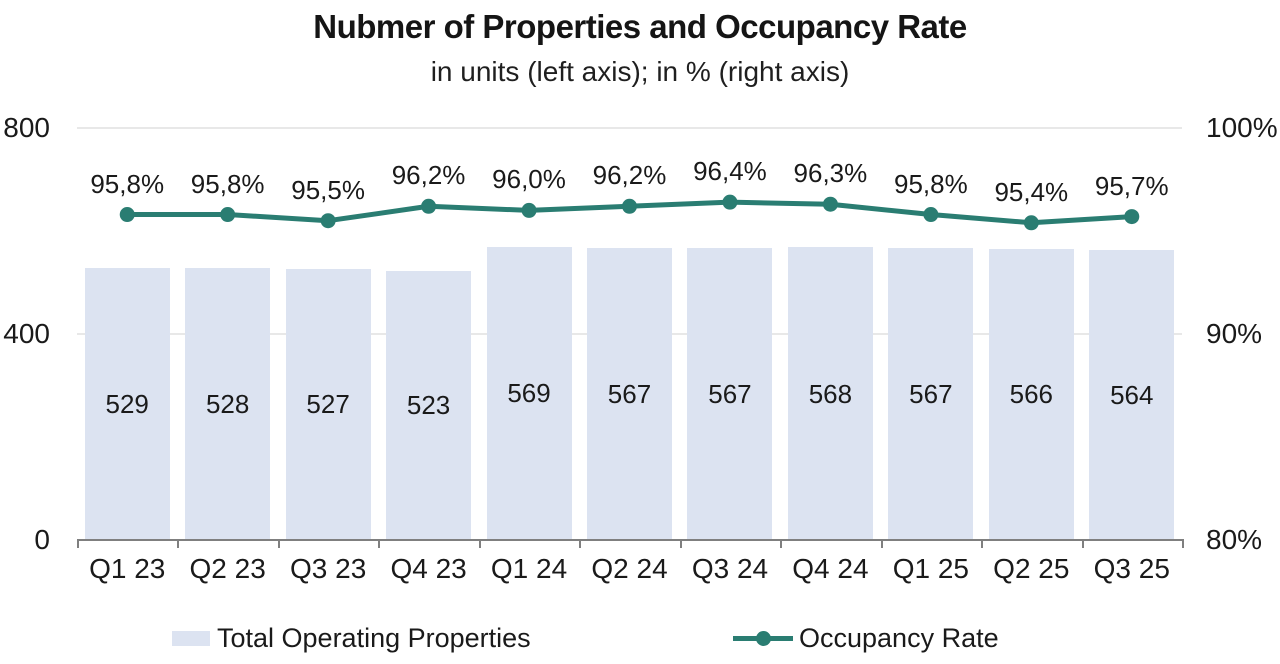 This screenshot has width=1280, height=664. I want to click on bar-value-label: 566, so click(1031, 394).